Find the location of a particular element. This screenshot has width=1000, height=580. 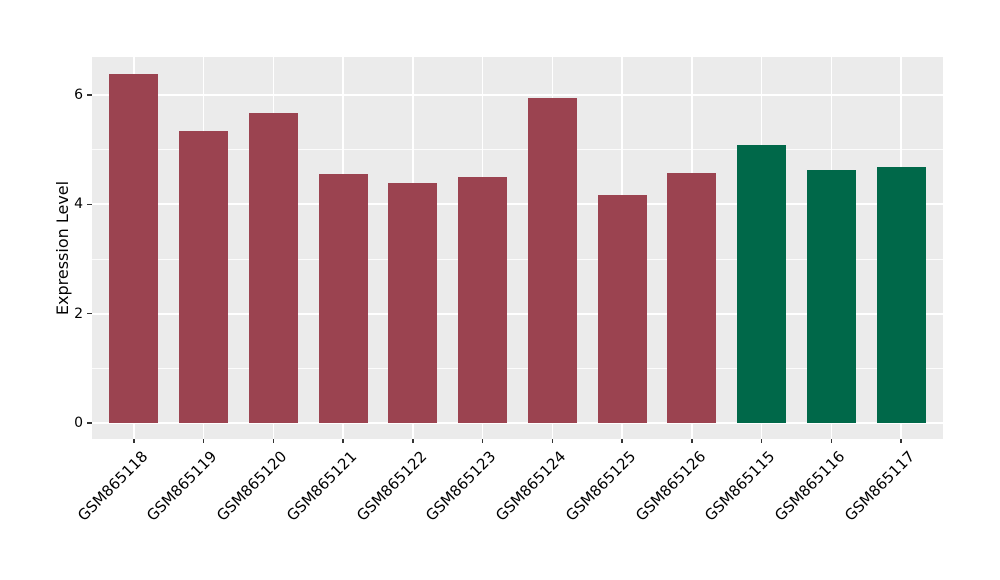

gridline-major-y4 is located at coordinates (517, 204).